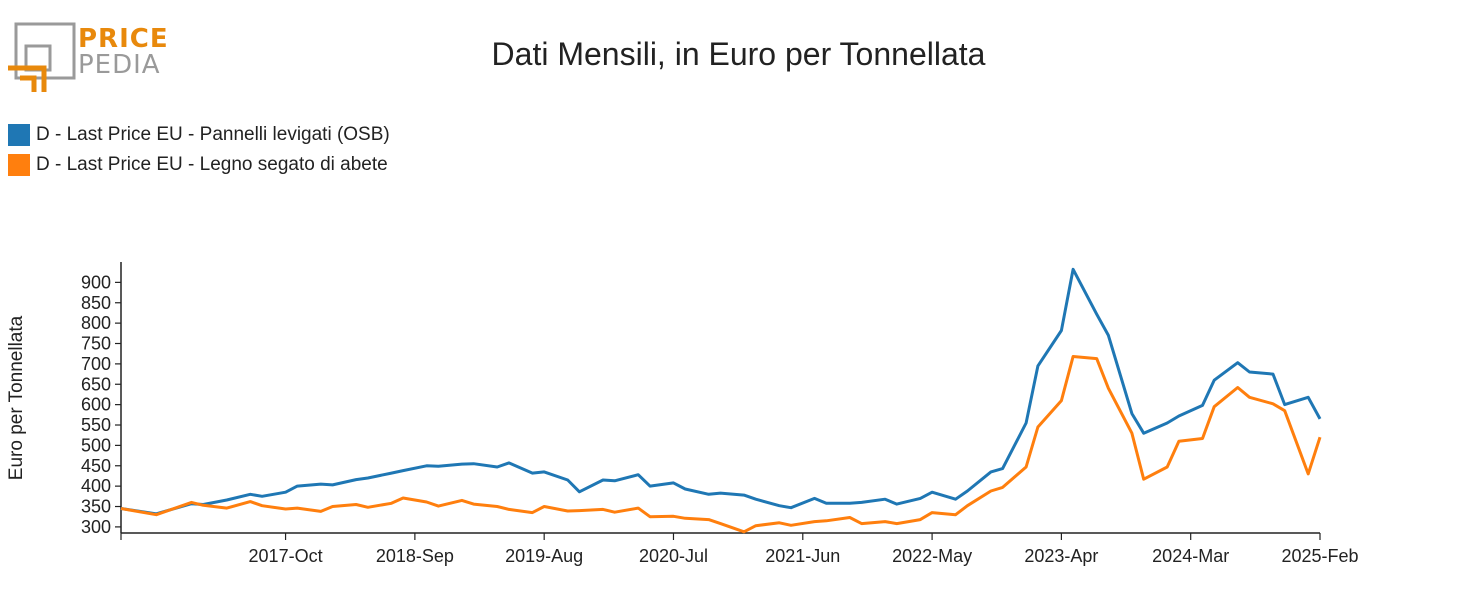  I want to click on legend-swatch-osb, so click(19, 135).